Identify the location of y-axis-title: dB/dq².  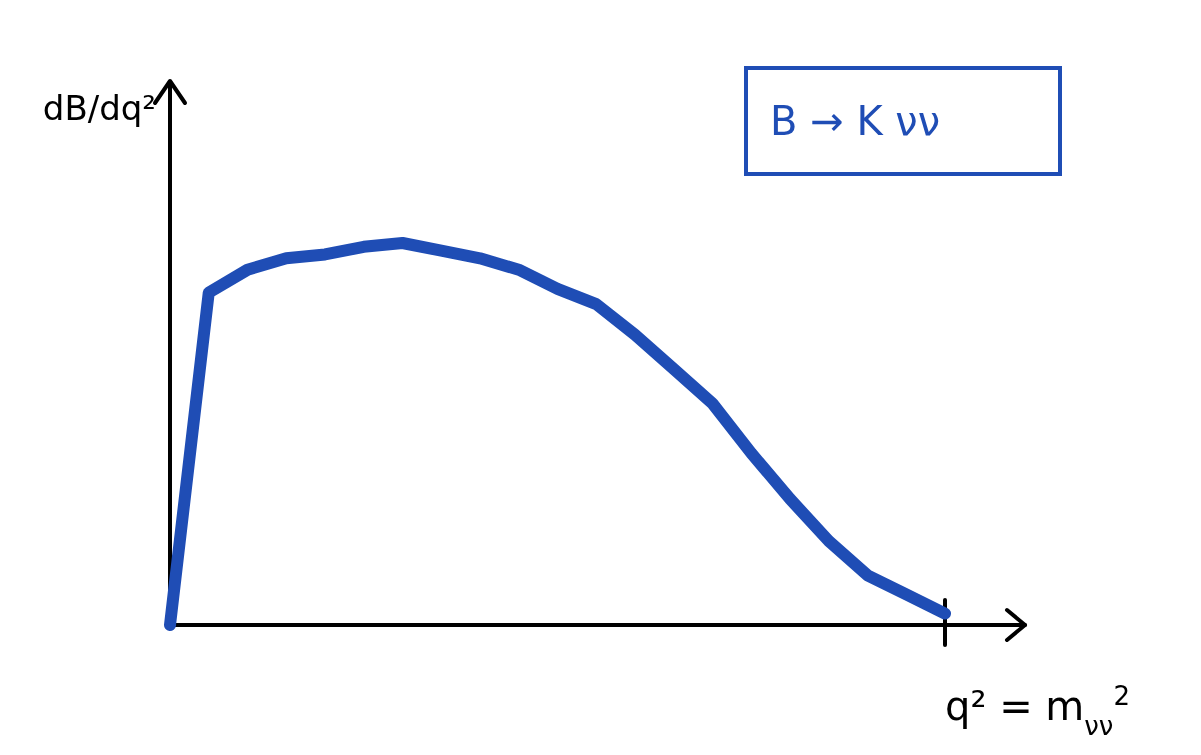
(99, 108).